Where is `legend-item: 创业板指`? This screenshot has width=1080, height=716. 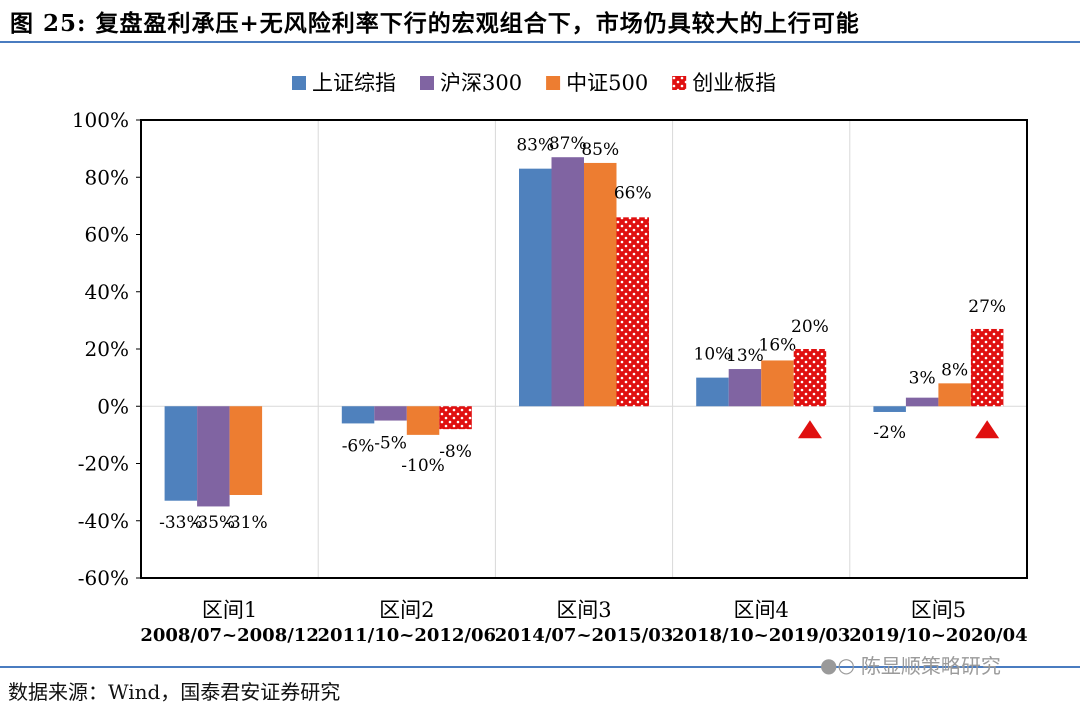 legend-item: 创业板指 is located at coordinates (734, 83).